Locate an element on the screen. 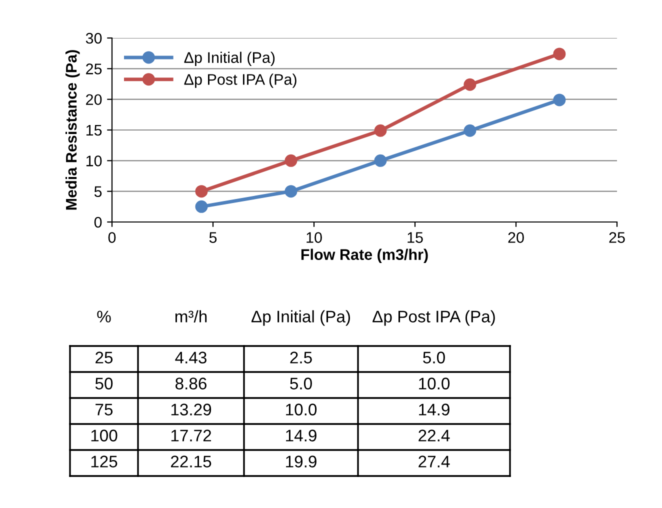  text: 19.9 is located at coordinates (301, 462).